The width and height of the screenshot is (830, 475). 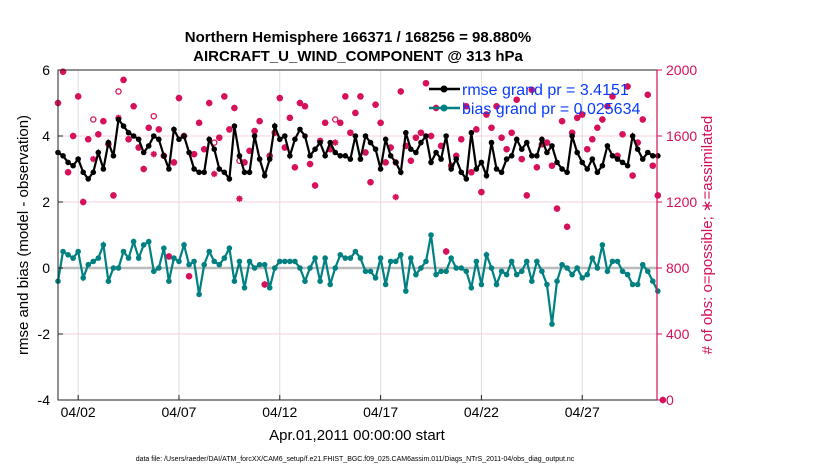 I want to click on legend-bias-marker, so click(x=444, y=108).